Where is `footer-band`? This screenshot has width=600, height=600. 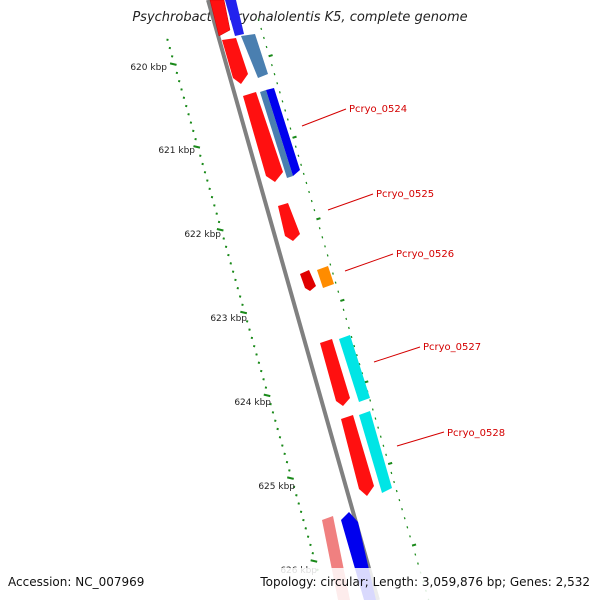 footer-band is located at coordinates (300, 584).